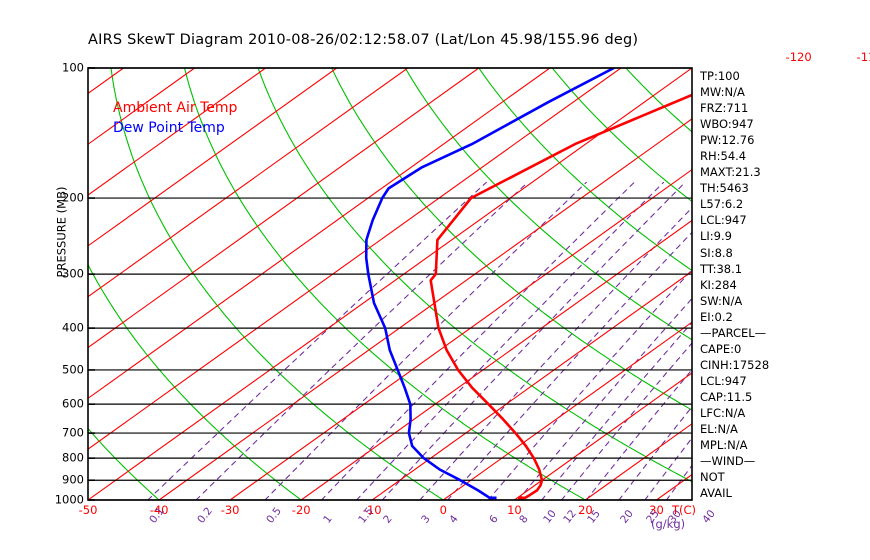  Describe the element at coordinates (69, 499) in the screenshot. I see `pressure-tick-1000: 1000` at that location.